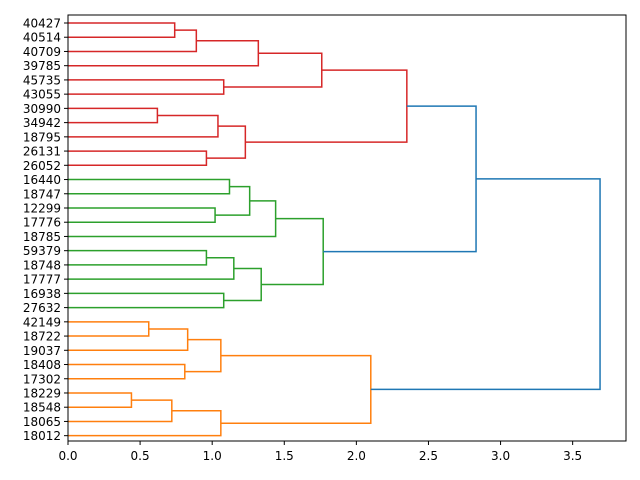  I want to click on leaf-label: 26052, so click(42, 166).